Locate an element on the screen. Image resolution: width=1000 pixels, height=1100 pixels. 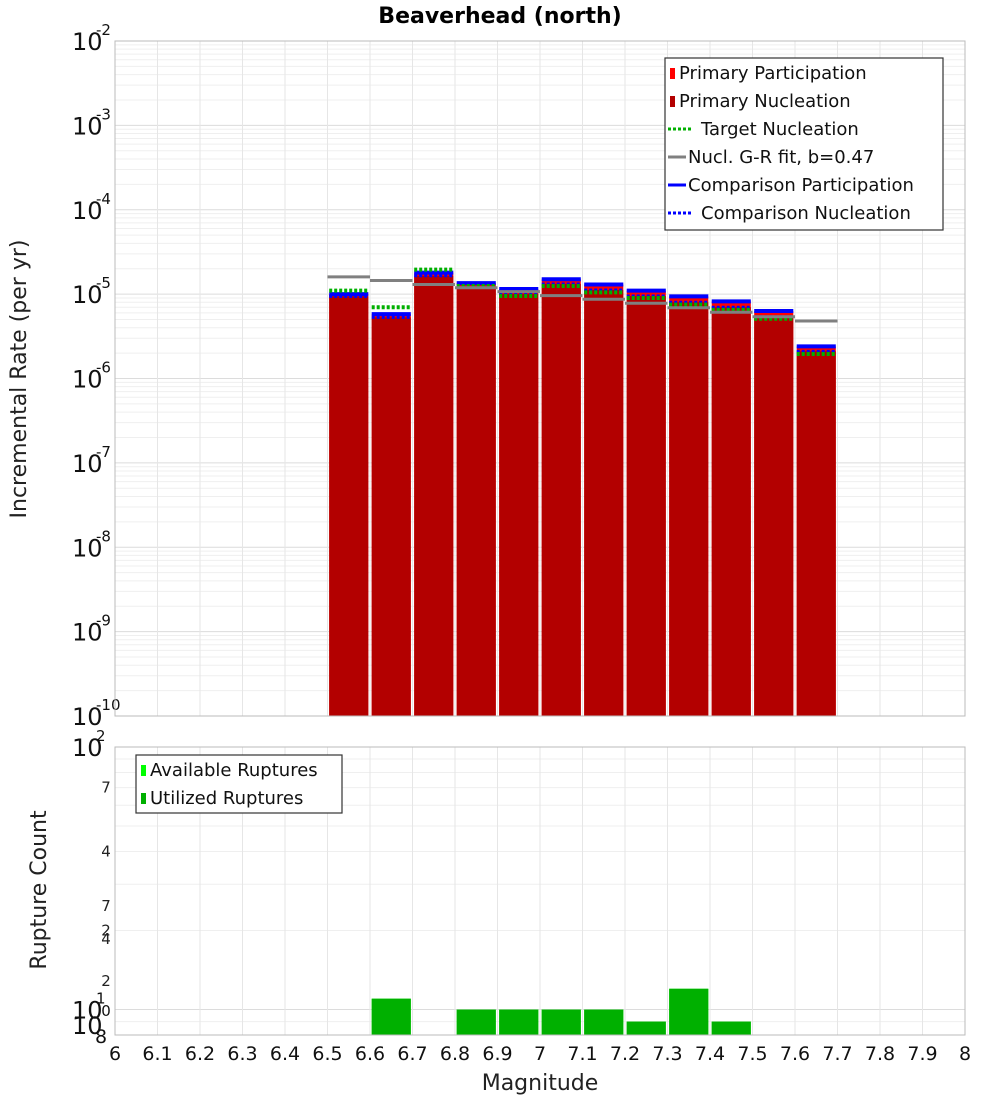
x-tick-label: 7.5 is located at coordinates (752, 1054).